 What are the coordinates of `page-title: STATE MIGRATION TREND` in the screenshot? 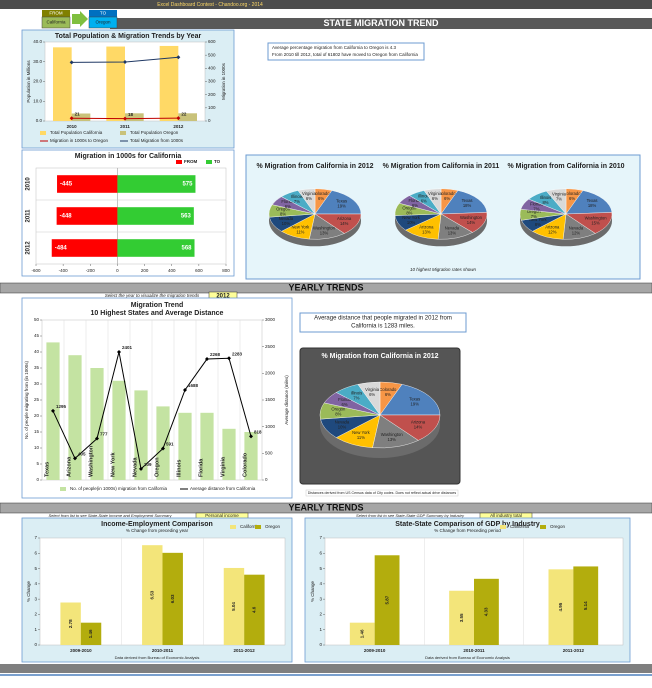 It's located at (381, 23).